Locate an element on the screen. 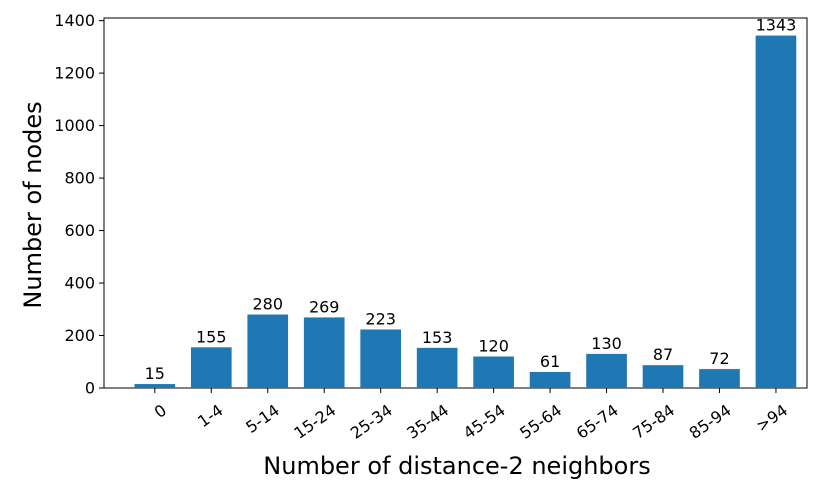  x-tick-label-1: 1-4 is located at coordinates (210, 416).